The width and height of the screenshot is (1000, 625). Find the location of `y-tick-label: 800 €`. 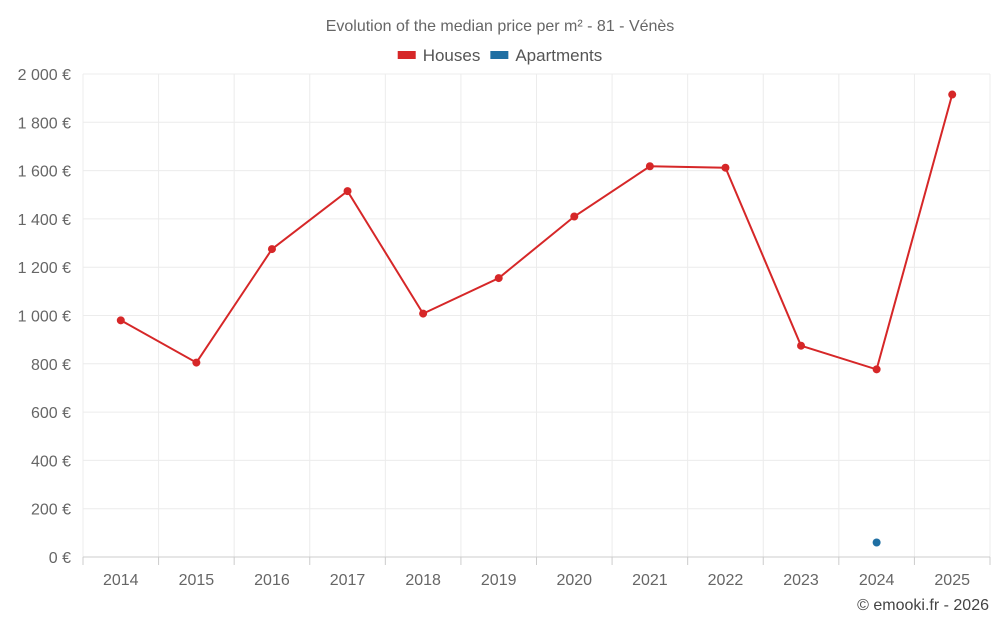

y-tick-label: 800 € is located at coordinates (51, 365).